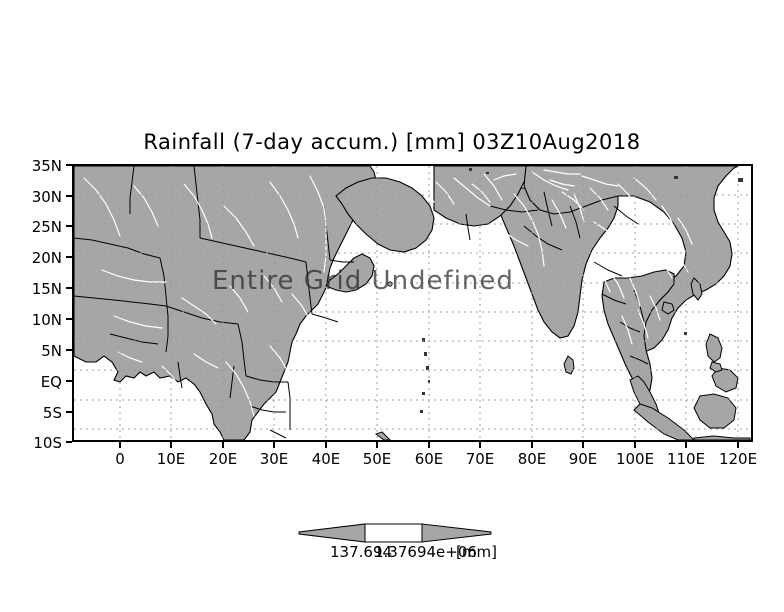  I want to click on x-axis-label-100e: 100E, so click(635, 459).